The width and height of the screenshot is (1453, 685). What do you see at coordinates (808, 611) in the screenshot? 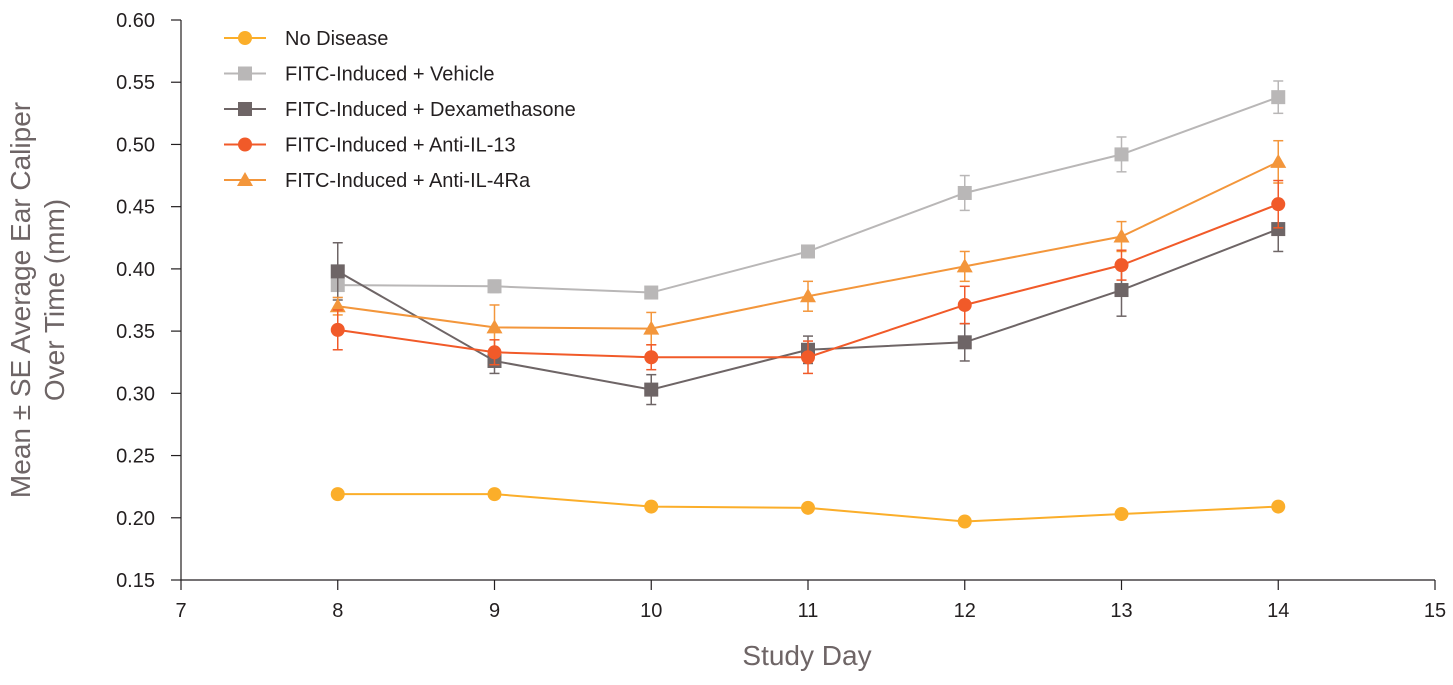
I see `x-tick-label: 11` at bounding box center [808, 611].